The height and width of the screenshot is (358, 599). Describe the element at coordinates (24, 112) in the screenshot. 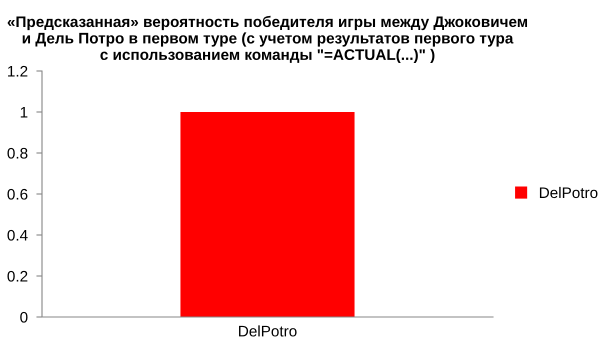

I see `y-tick-label: 1` at that location.